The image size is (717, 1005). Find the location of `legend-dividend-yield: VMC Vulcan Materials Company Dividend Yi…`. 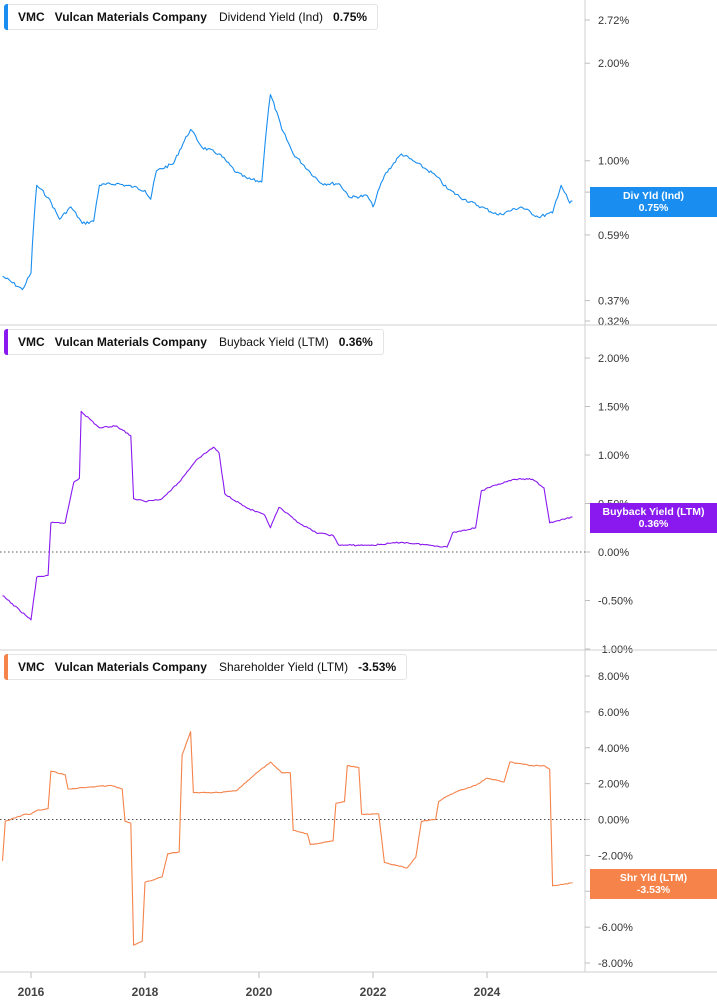

legend-dividend-yield: VMC Vulcan Materials Company Dividend Yi… is located at coordinates (191, 17).